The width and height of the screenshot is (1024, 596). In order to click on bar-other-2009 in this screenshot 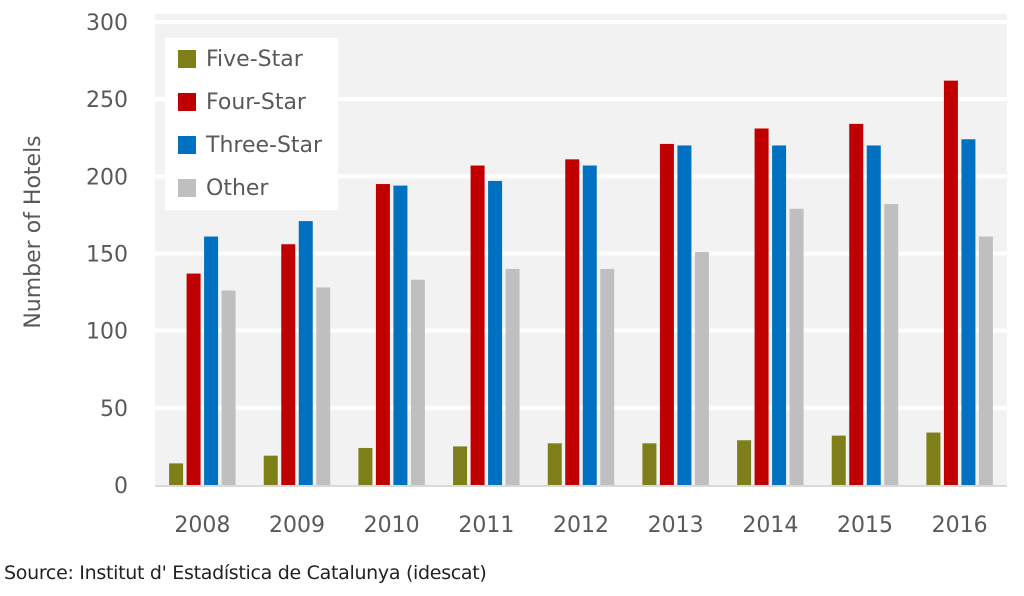, I will do `click(323, 386)`.